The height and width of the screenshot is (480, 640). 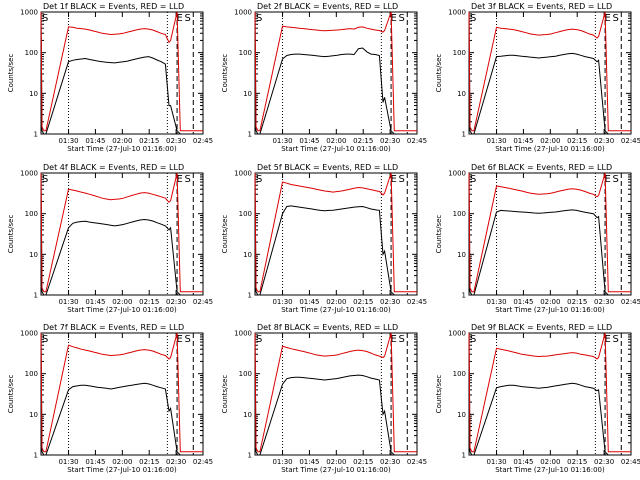 I want to click on panel-8-marker-s: S, so click(x=259, y=339).